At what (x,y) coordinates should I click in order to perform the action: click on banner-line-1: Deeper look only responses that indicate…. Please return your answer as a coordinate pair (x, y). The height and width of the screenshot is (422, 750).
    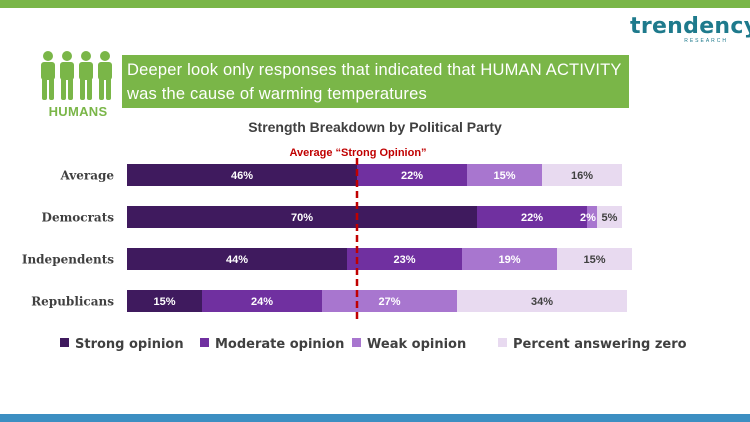
    Looking at the image, I should click on (374, 70).